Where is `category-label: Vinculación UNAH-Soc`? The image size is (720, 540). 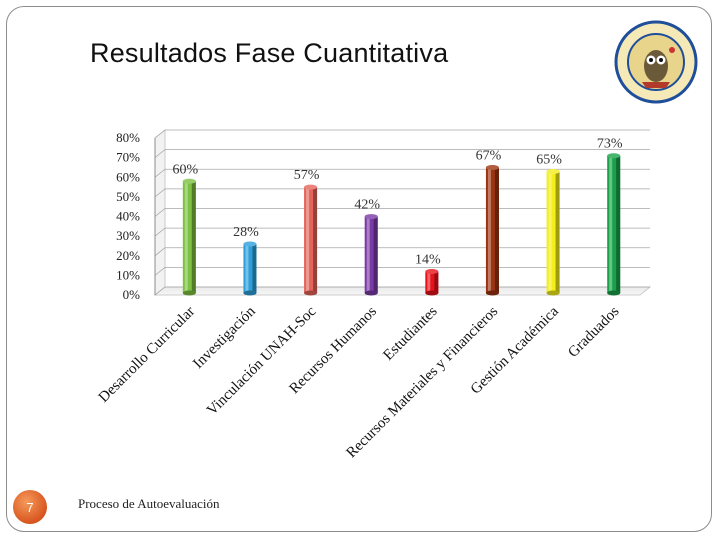
category-label: Vinculación UNAH-Soc is located at coordinates (261, 360).